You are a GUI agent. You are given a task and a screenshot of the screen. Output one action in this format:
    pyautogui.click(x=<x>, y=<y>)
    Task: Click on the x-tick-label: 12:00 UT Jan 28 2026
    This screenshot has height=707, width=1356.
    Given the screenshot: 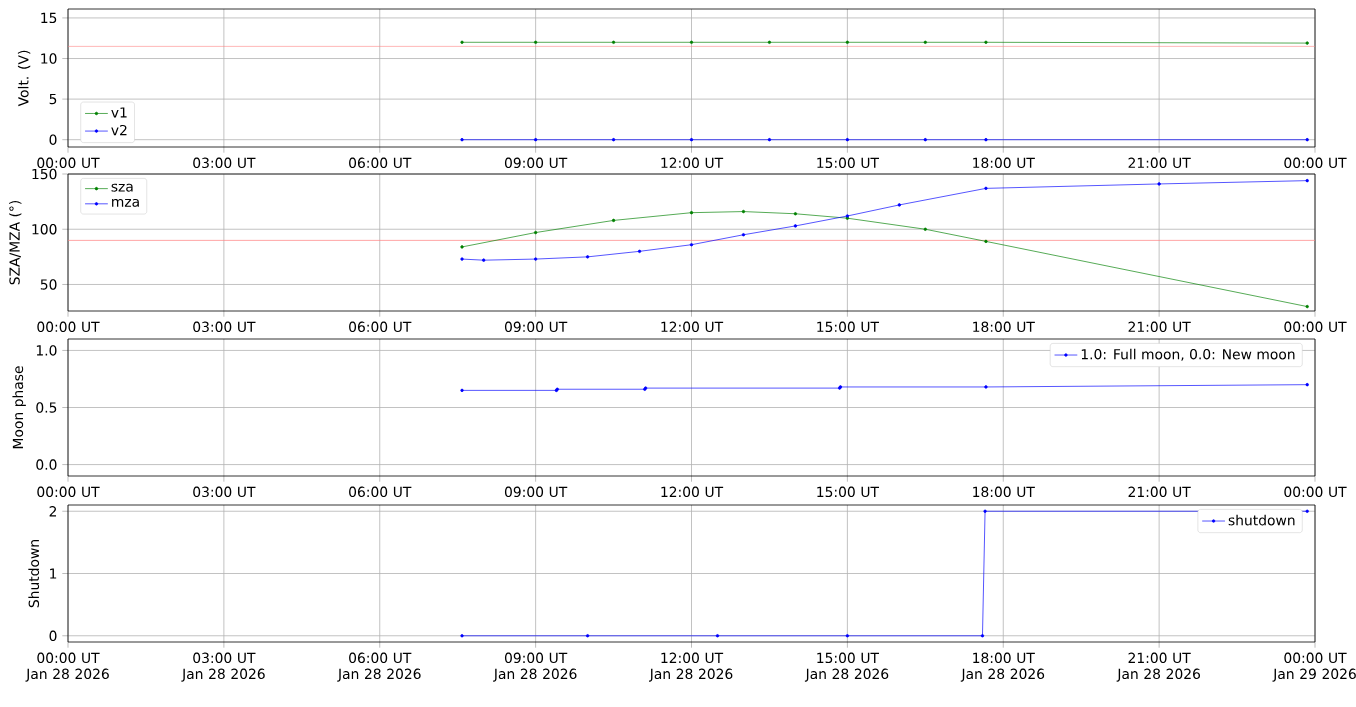 What is the action you would take?
    pyautogui.click(x=691, y=667)
    